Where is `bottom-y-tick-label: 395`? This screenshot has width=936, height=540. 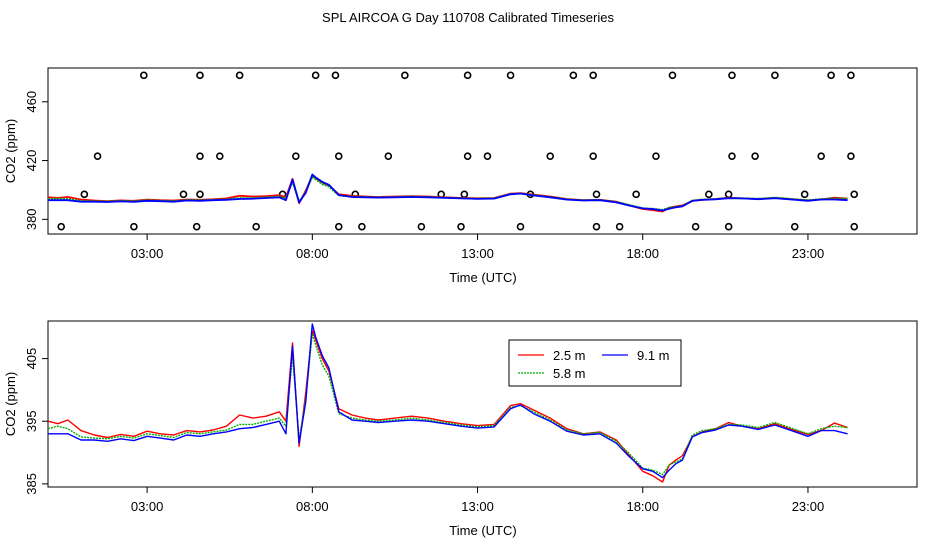 bottom-y-tick-label: 395 is located at coordinates (31, 421).